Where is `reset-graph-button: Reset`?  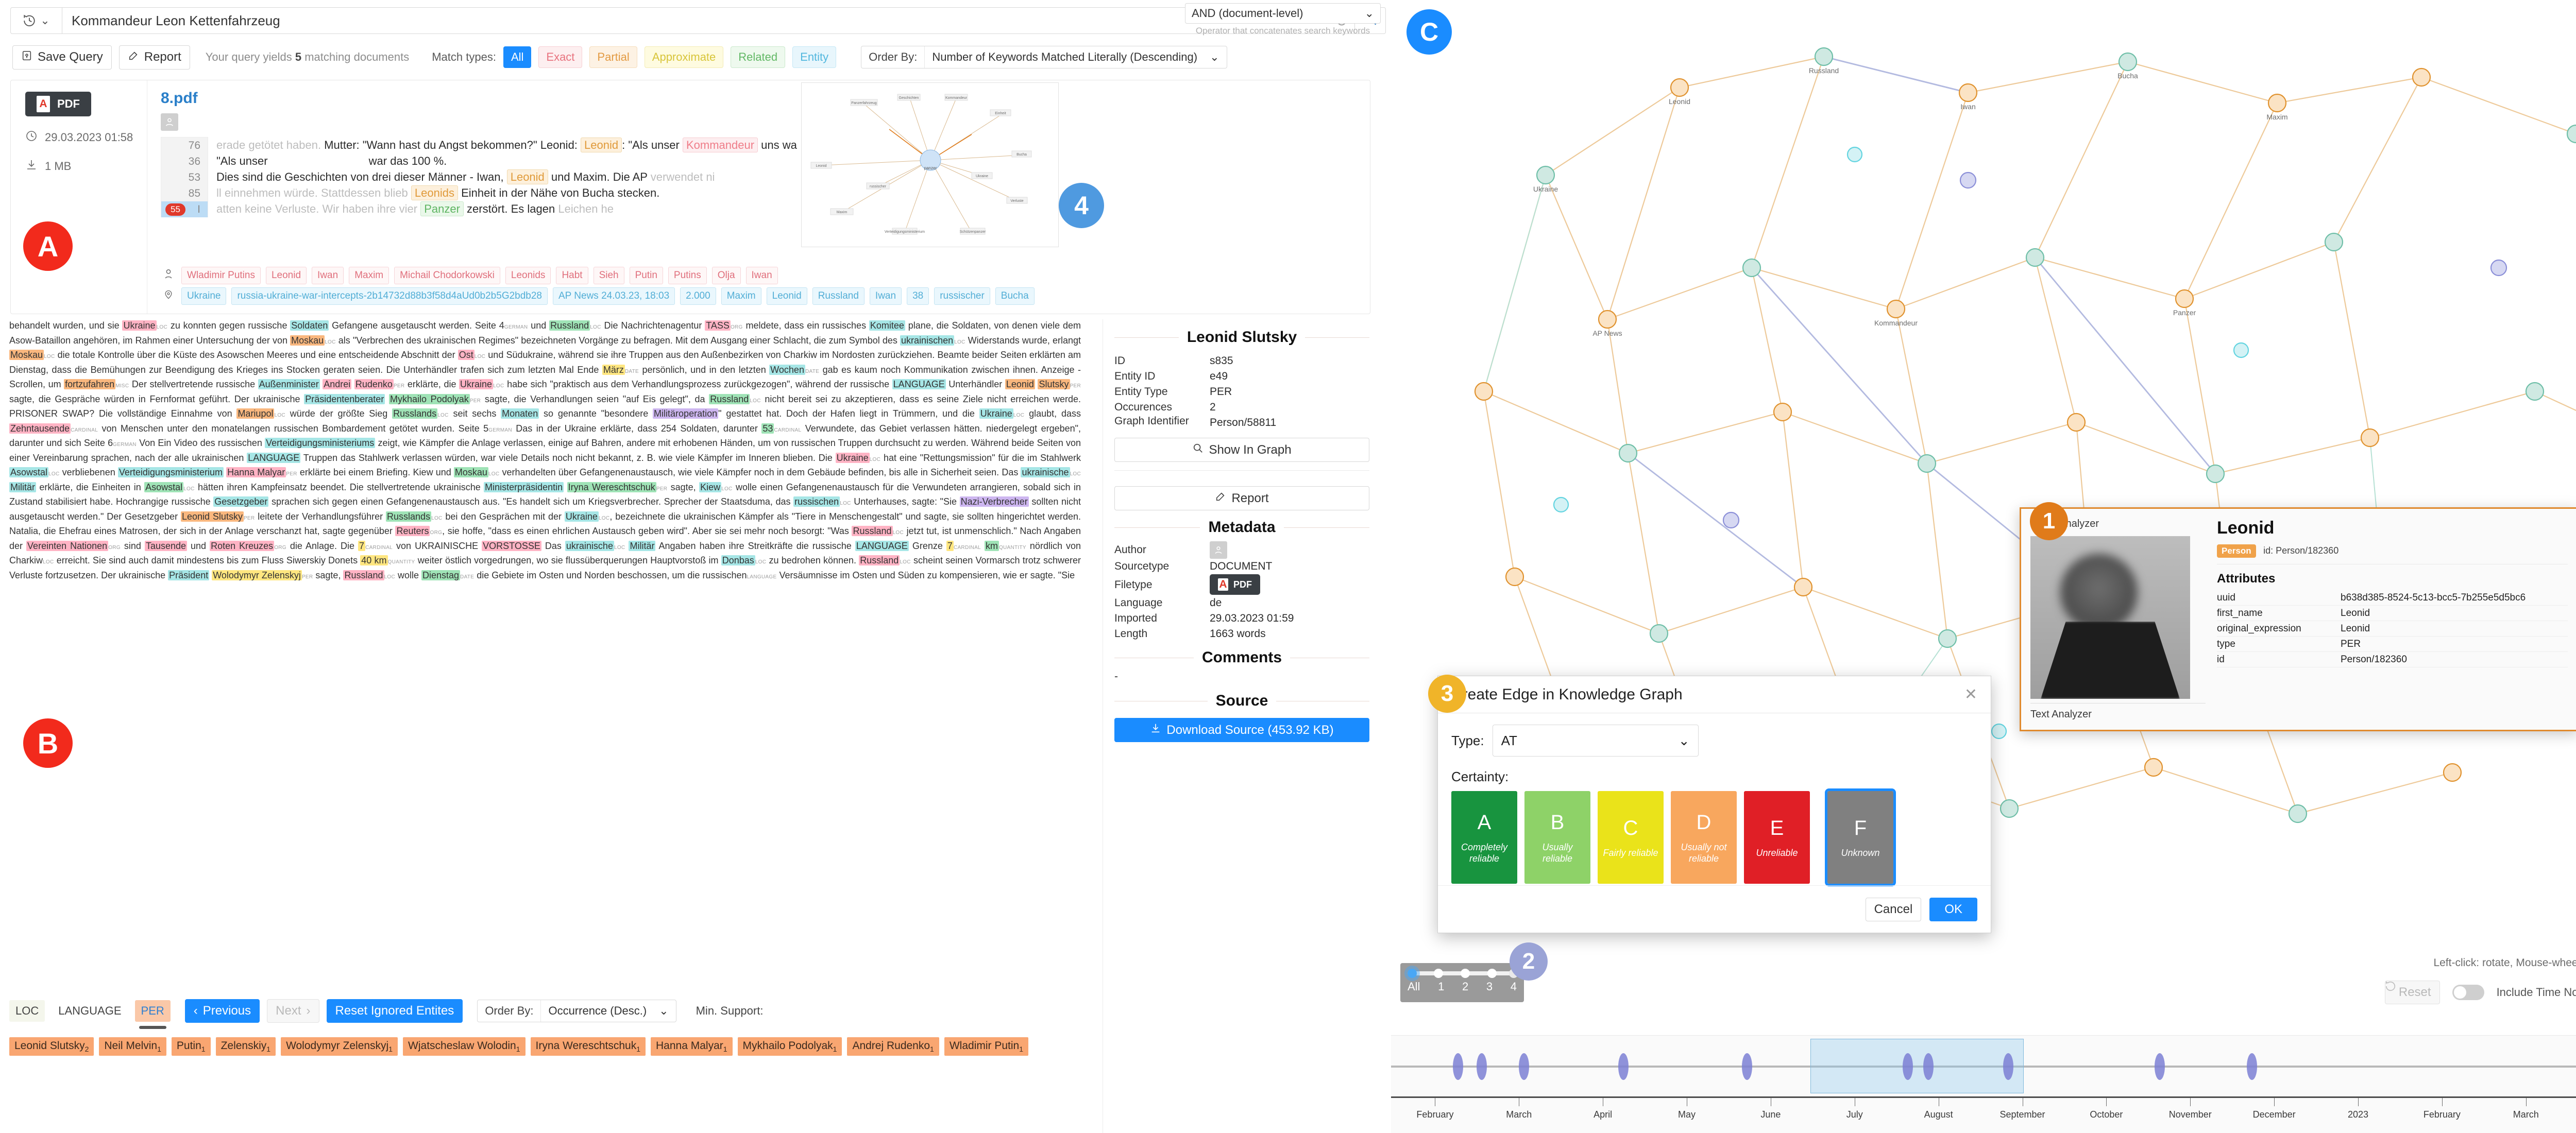 reset-graph-button: Reset is located at coordinates (2412, 992).